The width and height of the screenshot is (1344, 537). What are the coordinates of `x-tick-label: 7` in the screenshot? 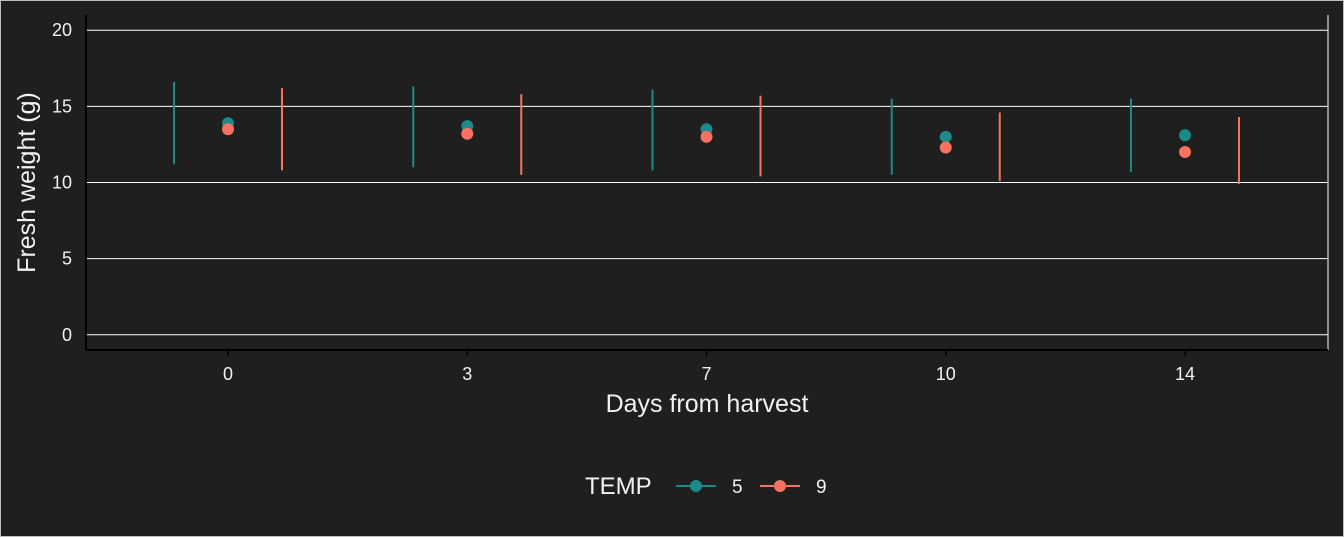 It's located at (706, 374).